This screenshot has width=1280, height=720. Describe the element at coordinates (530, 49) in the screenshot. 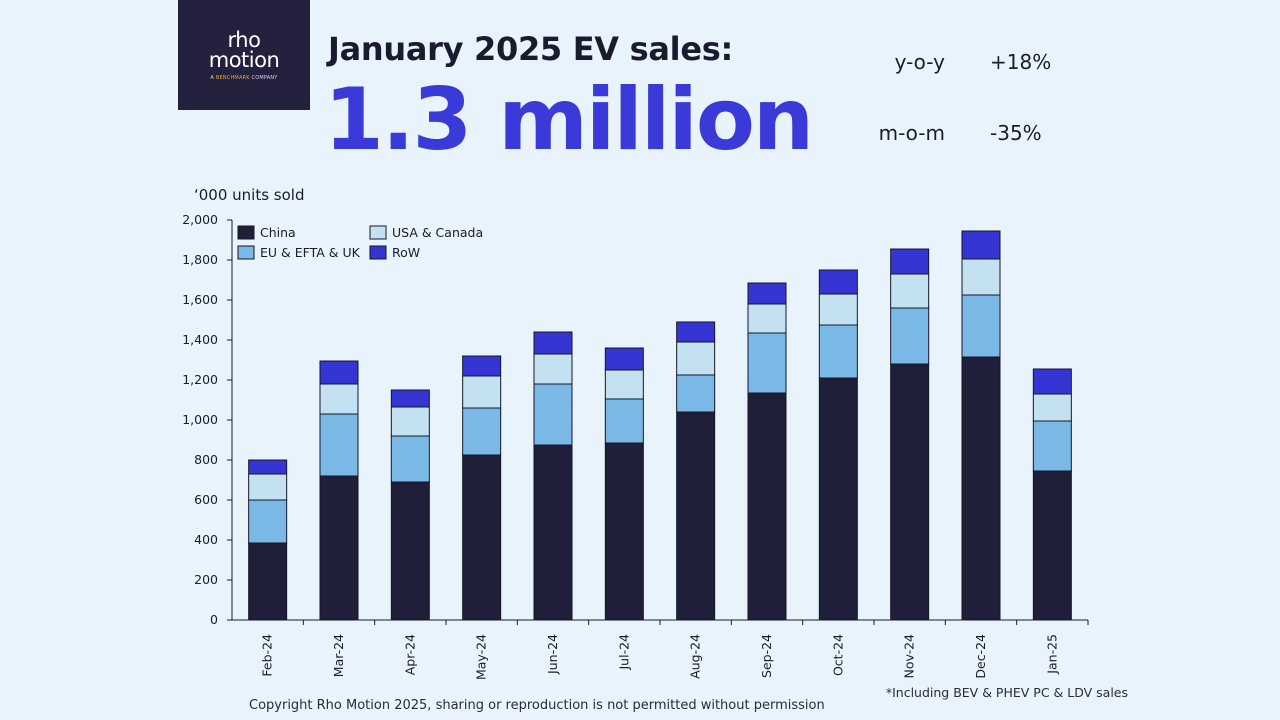

I see `headline: January 2025 EV sales:` at that location.